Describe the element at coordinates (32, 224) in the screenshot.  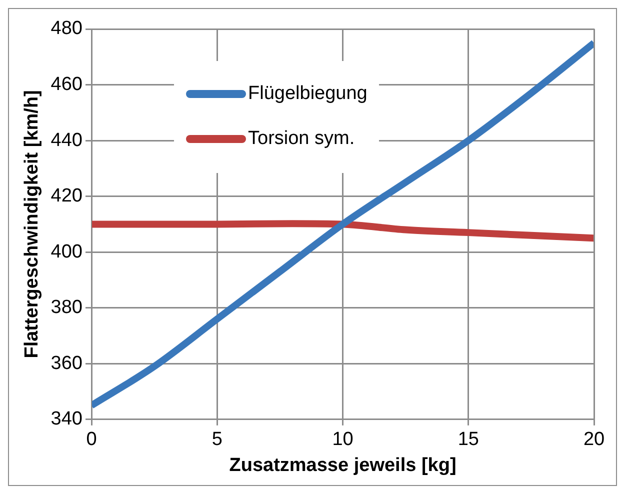
I see `y-axis-title: Flattergeschwindigkeit [km/h]` at that location.